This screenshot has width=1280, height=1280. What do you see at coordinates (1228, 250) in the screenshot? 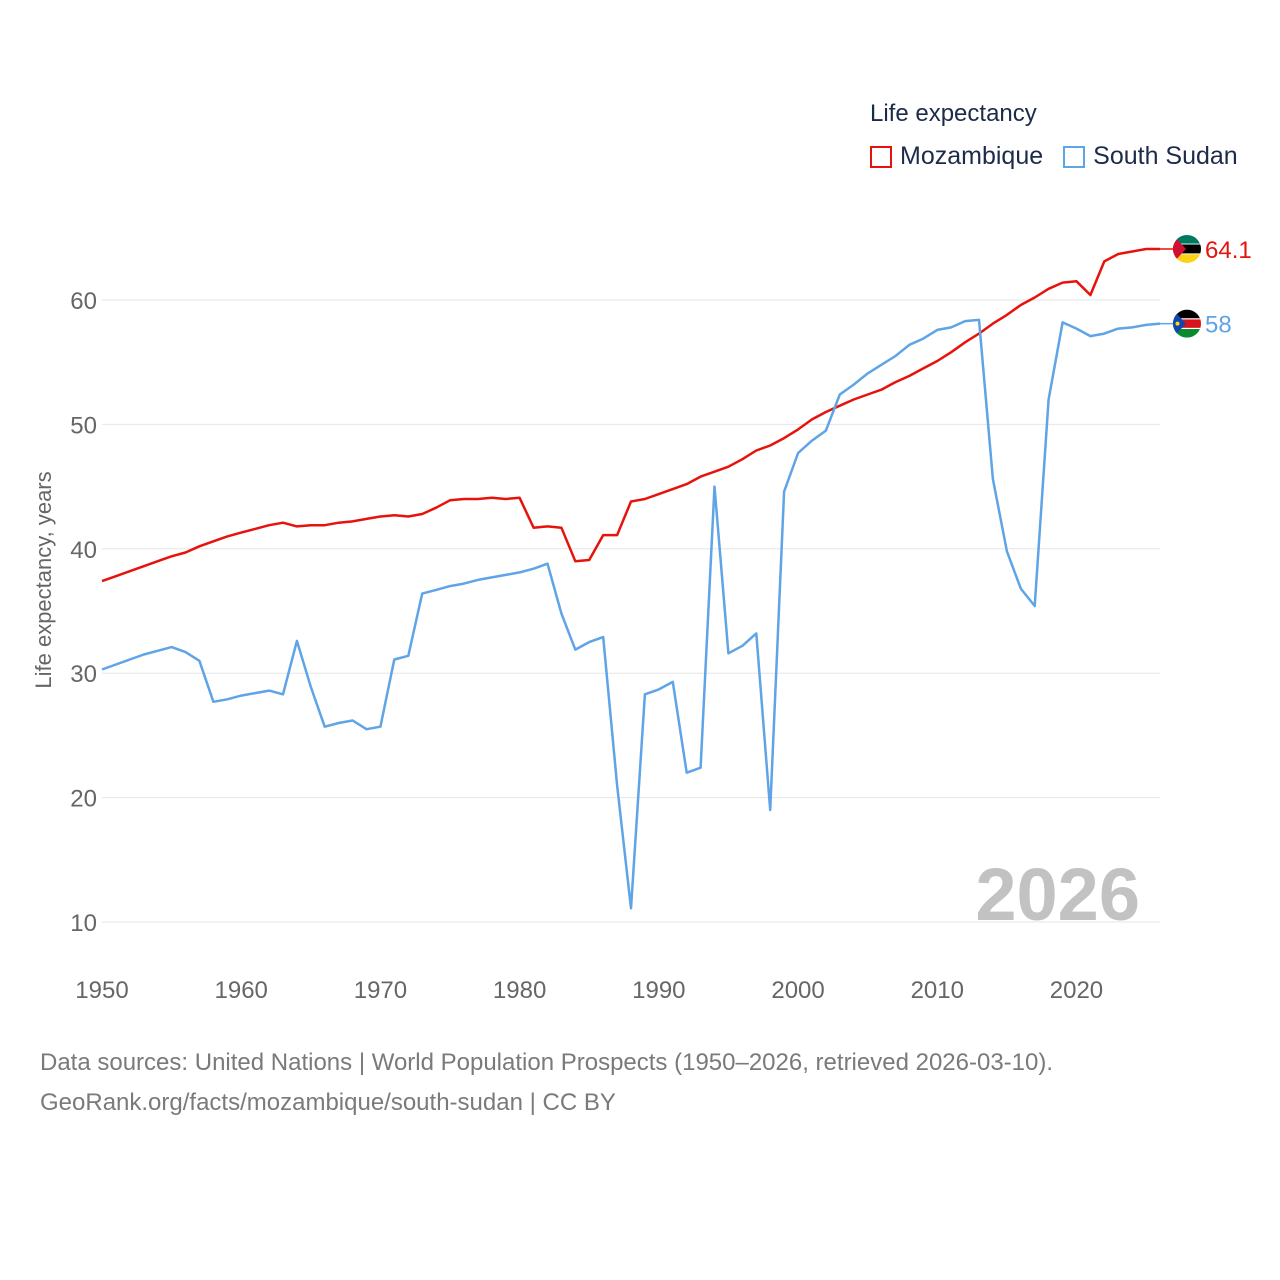
I see `end-value-label-mozambique: 64.1` at bounding box center [1228, 250].